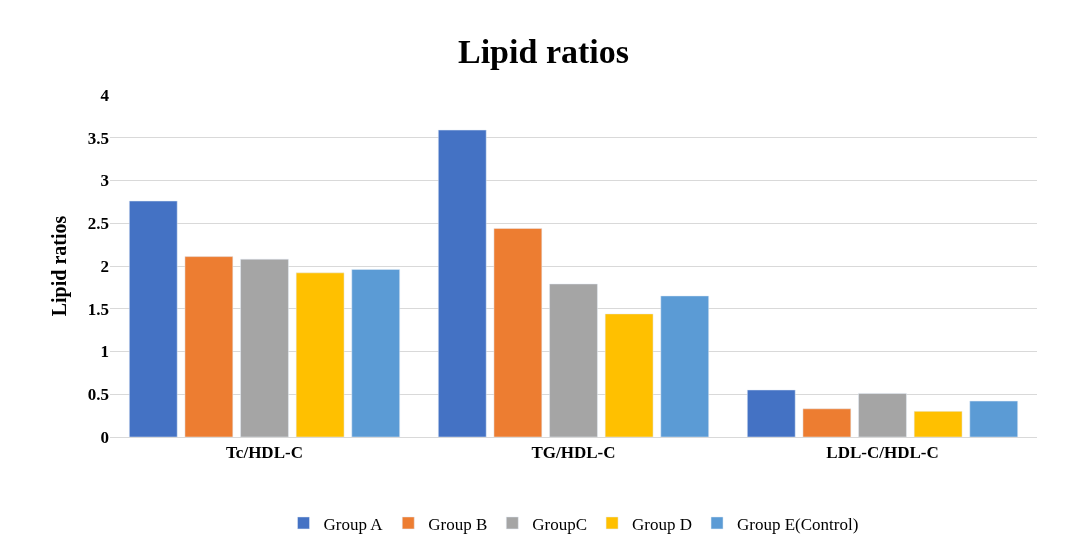  I want to click on y-tick-label: 0, so click(104, 437).